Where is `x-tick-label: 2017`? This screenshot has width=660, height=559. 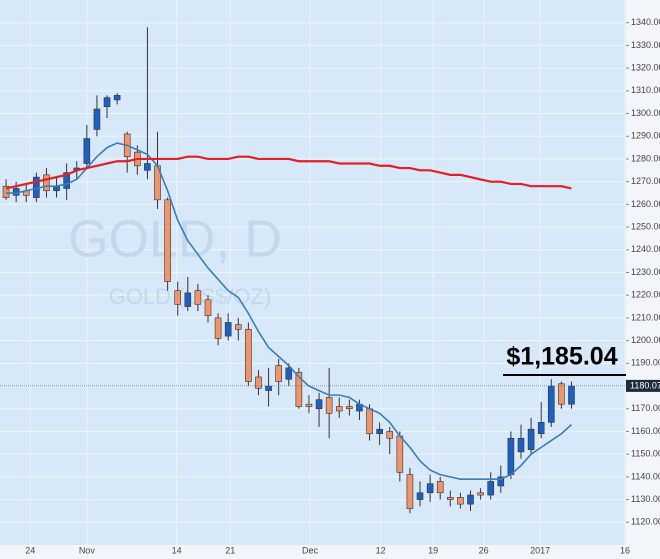 x-tick-label: 2017 is located at coordinates (540, 550).